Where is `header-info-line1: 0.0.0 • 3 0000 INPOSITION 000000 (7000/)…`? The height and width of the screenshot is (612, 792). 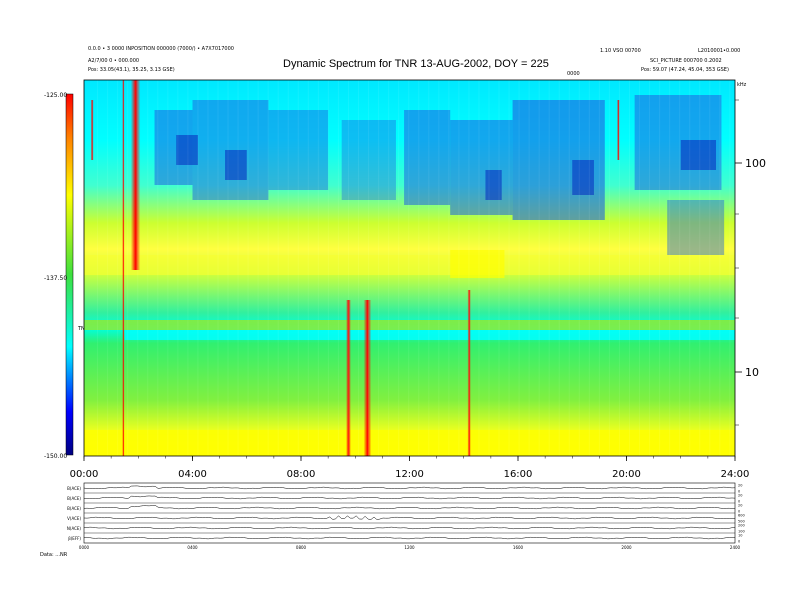
header-info-line1: 0.0.0 • 3 0000 INPOSITION 000000 (7000/)… is located at coordinates (161, 49).